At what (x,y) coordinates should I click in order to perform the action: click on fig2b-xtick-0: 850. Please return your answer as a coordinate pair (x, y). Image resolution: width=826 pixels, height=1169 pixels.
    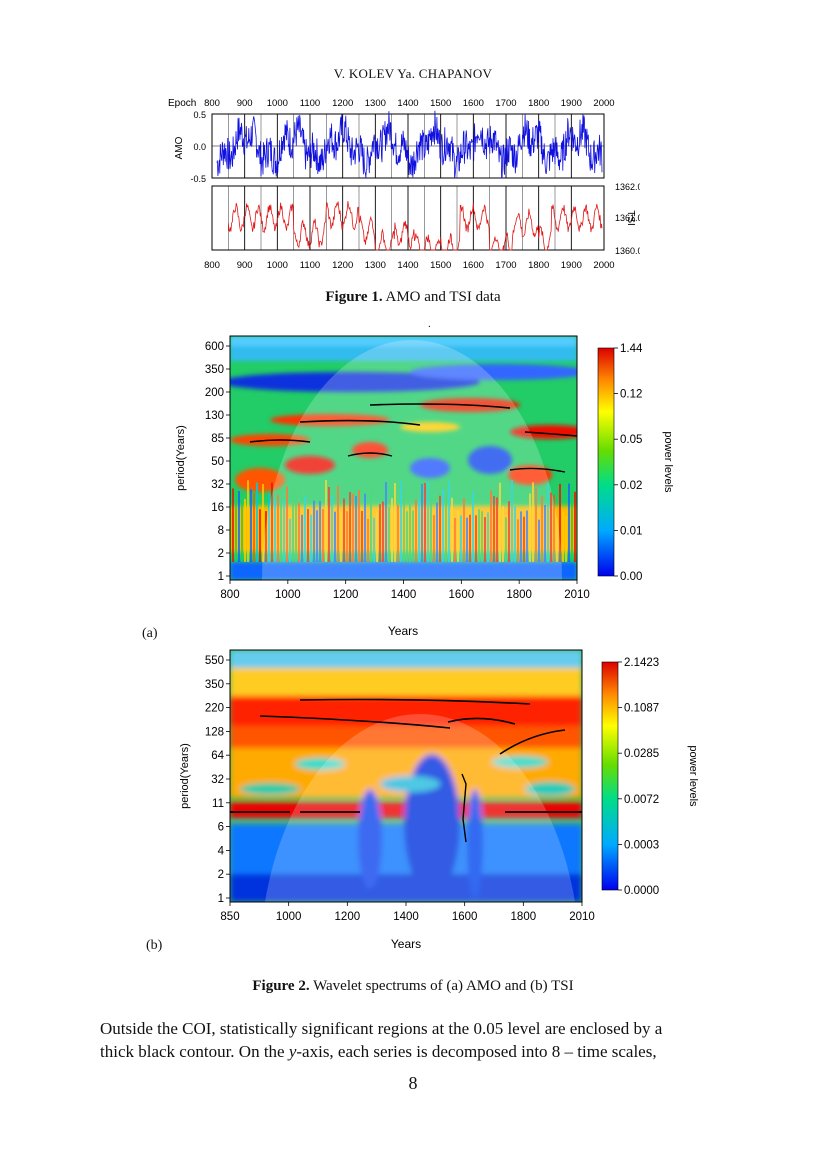
    Looking at the image, I should click on (229, 917).